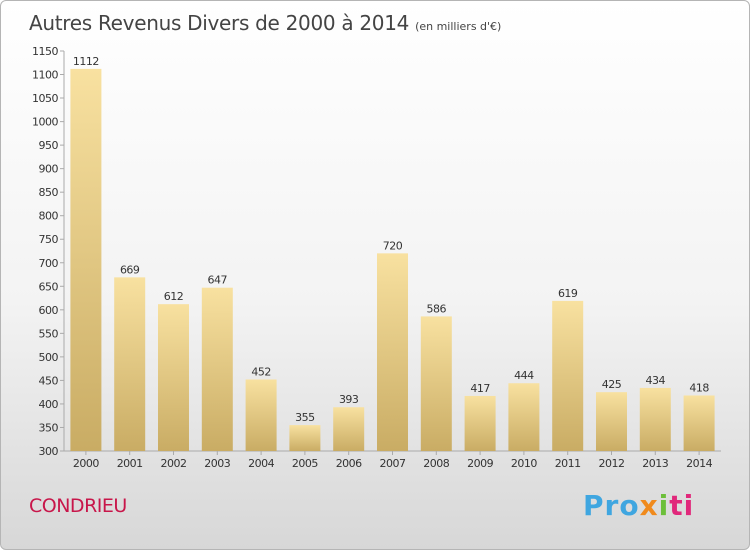  What do you see at coordinates (217, 463) in the screenshot?
I see `x-tick-label: 2003` at bounding box center [217, 463].